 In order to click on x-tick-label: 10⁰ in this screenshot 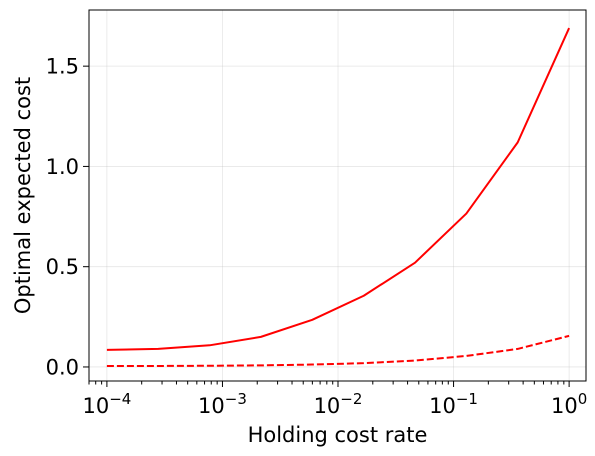, I will do `click(569, 404)`.